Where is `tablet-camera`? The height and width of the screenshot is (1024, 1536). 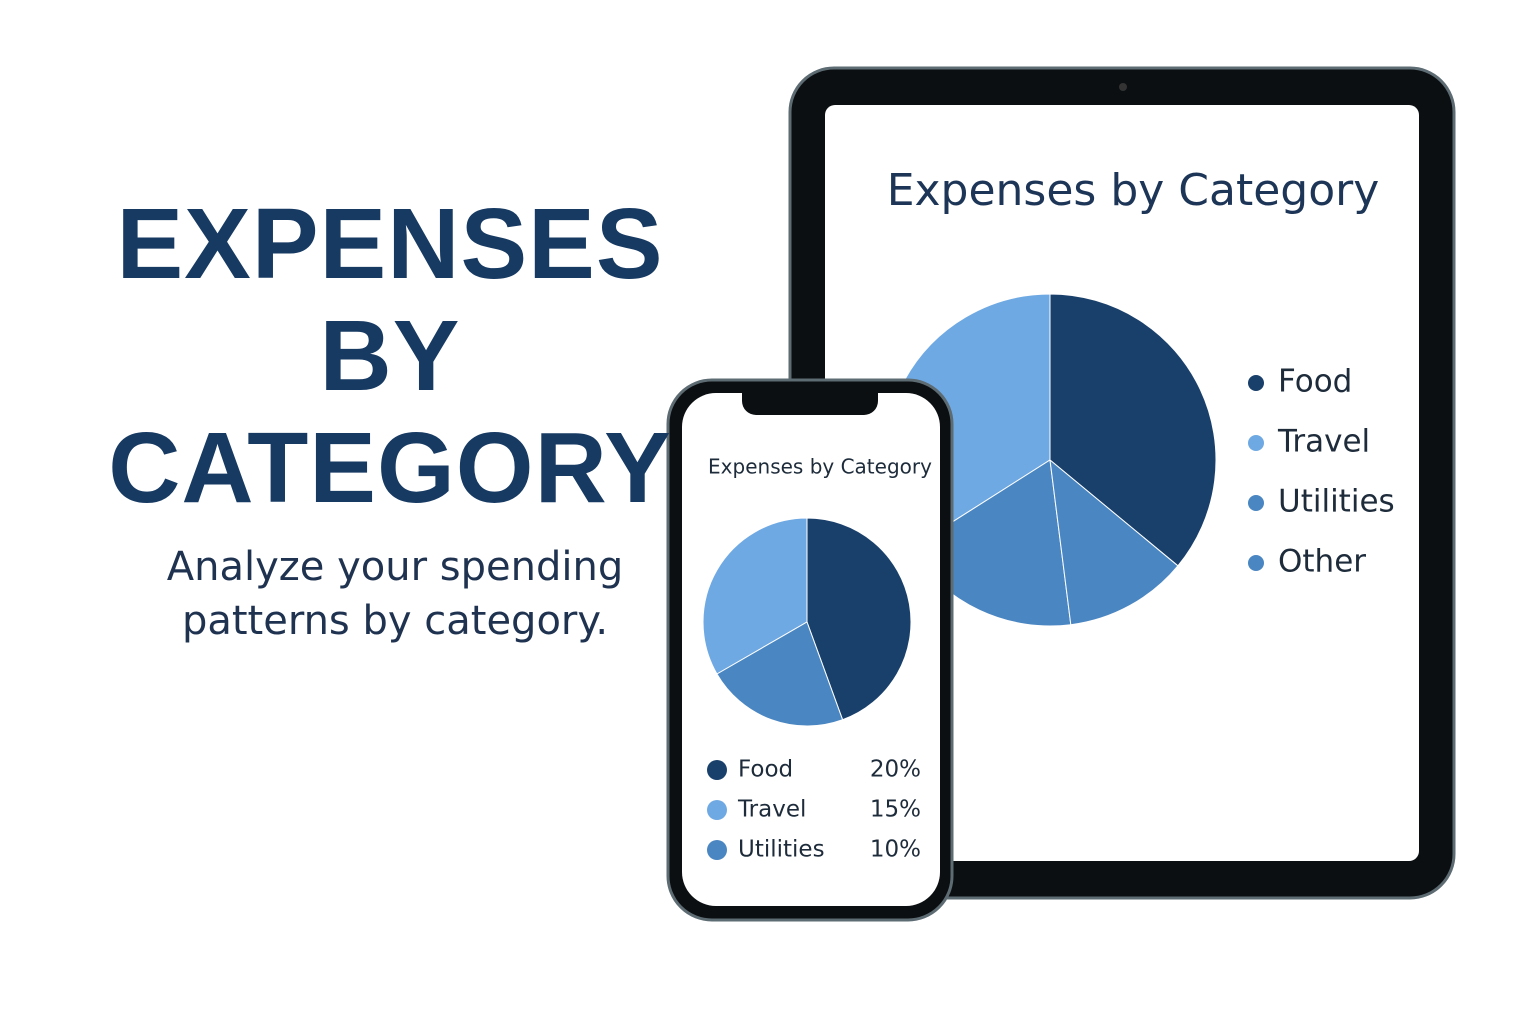
tablet-camera is located at coordinates (1123, 87).